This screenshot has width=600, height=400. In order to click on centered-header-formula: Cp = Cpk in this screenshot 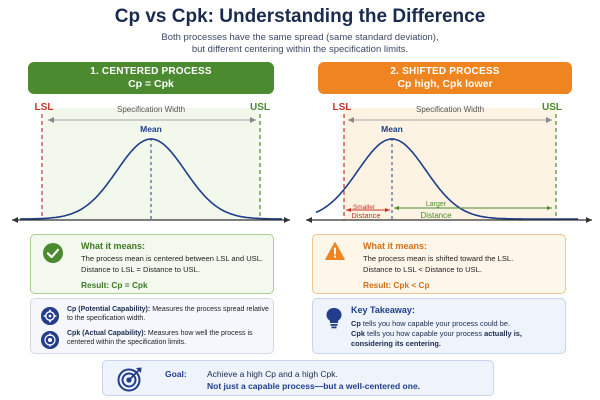, I will do `click(151, 84)`.